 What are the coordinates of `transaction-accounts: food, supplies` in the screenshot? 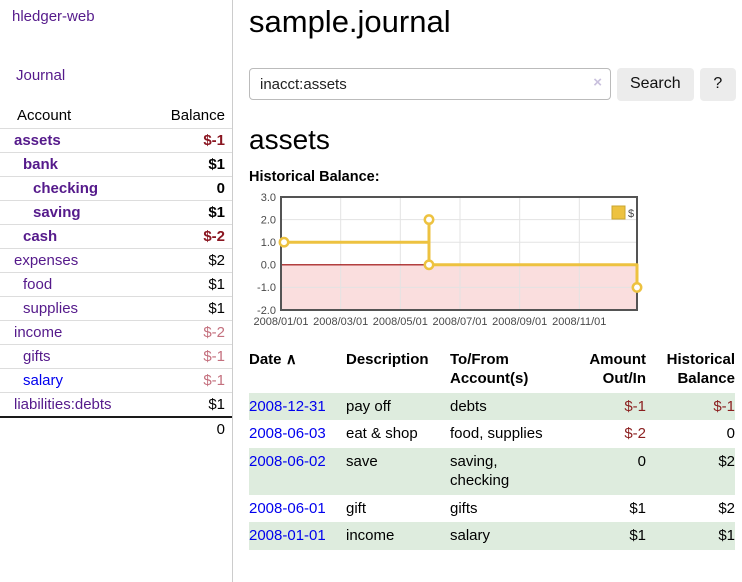 It's located at (496, 434).